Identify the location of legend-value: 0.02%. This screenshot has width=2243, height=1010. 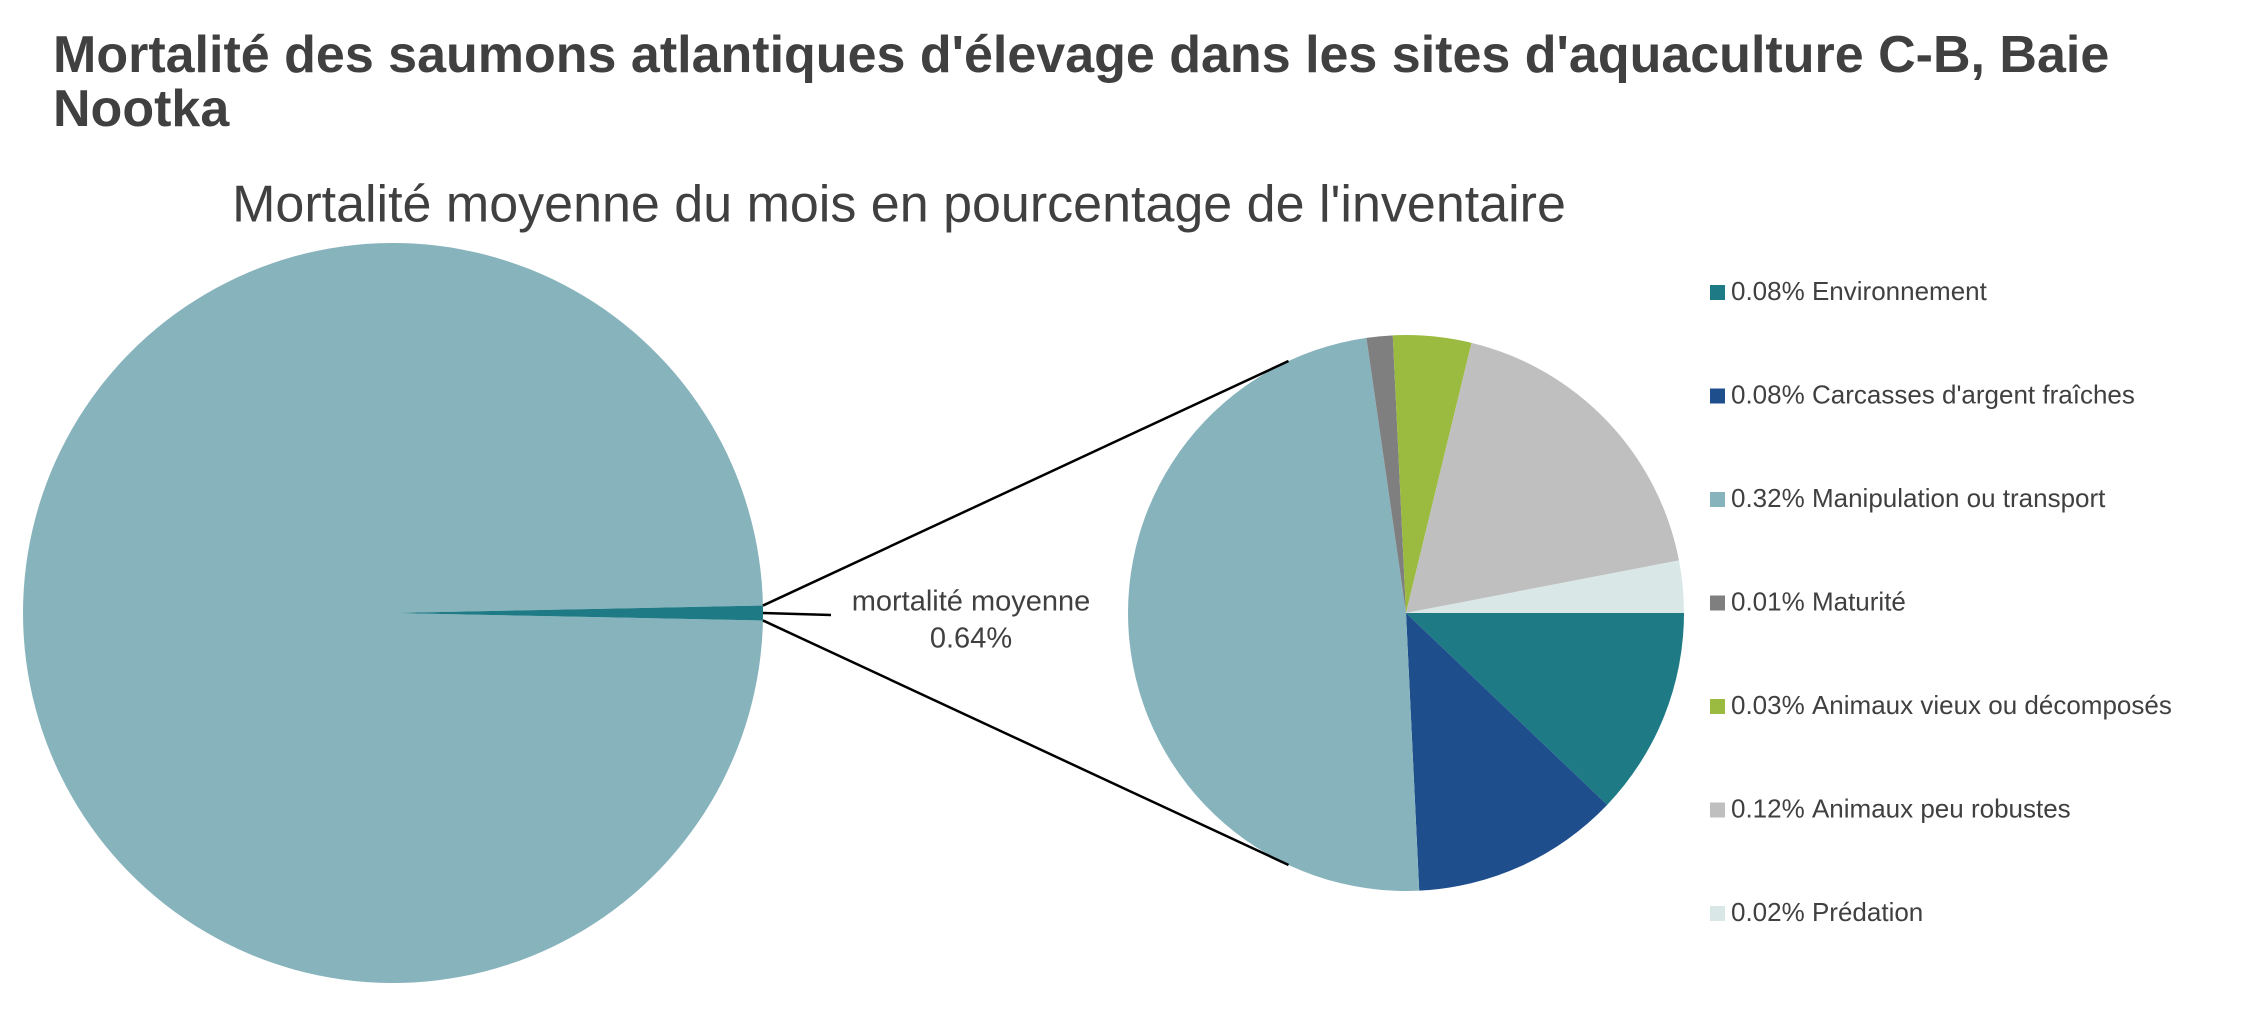
(1768, 912).